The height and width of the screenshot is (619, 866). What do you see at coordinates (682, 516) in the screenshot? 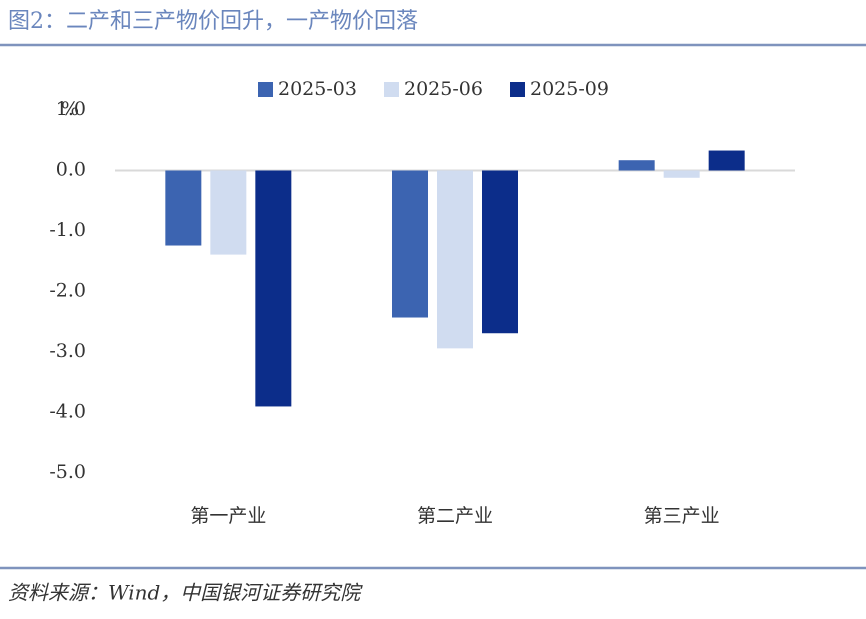
I see `x-tick-label: 第三产业` at bounding box center [682, 516].